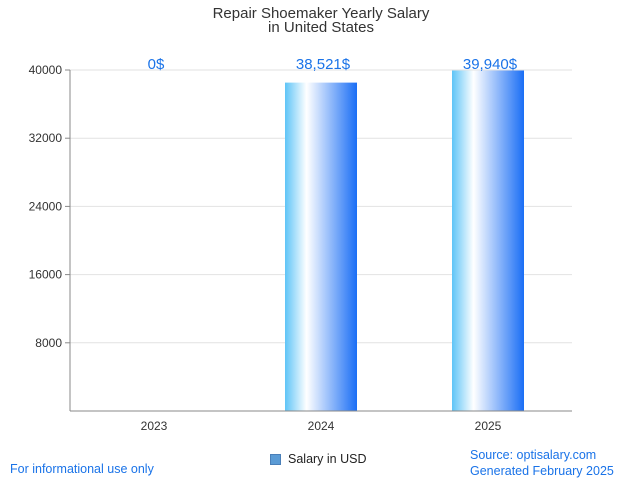 This screenshot has height=481, width=641. I want to click on bar-2024, so click(321, 247).